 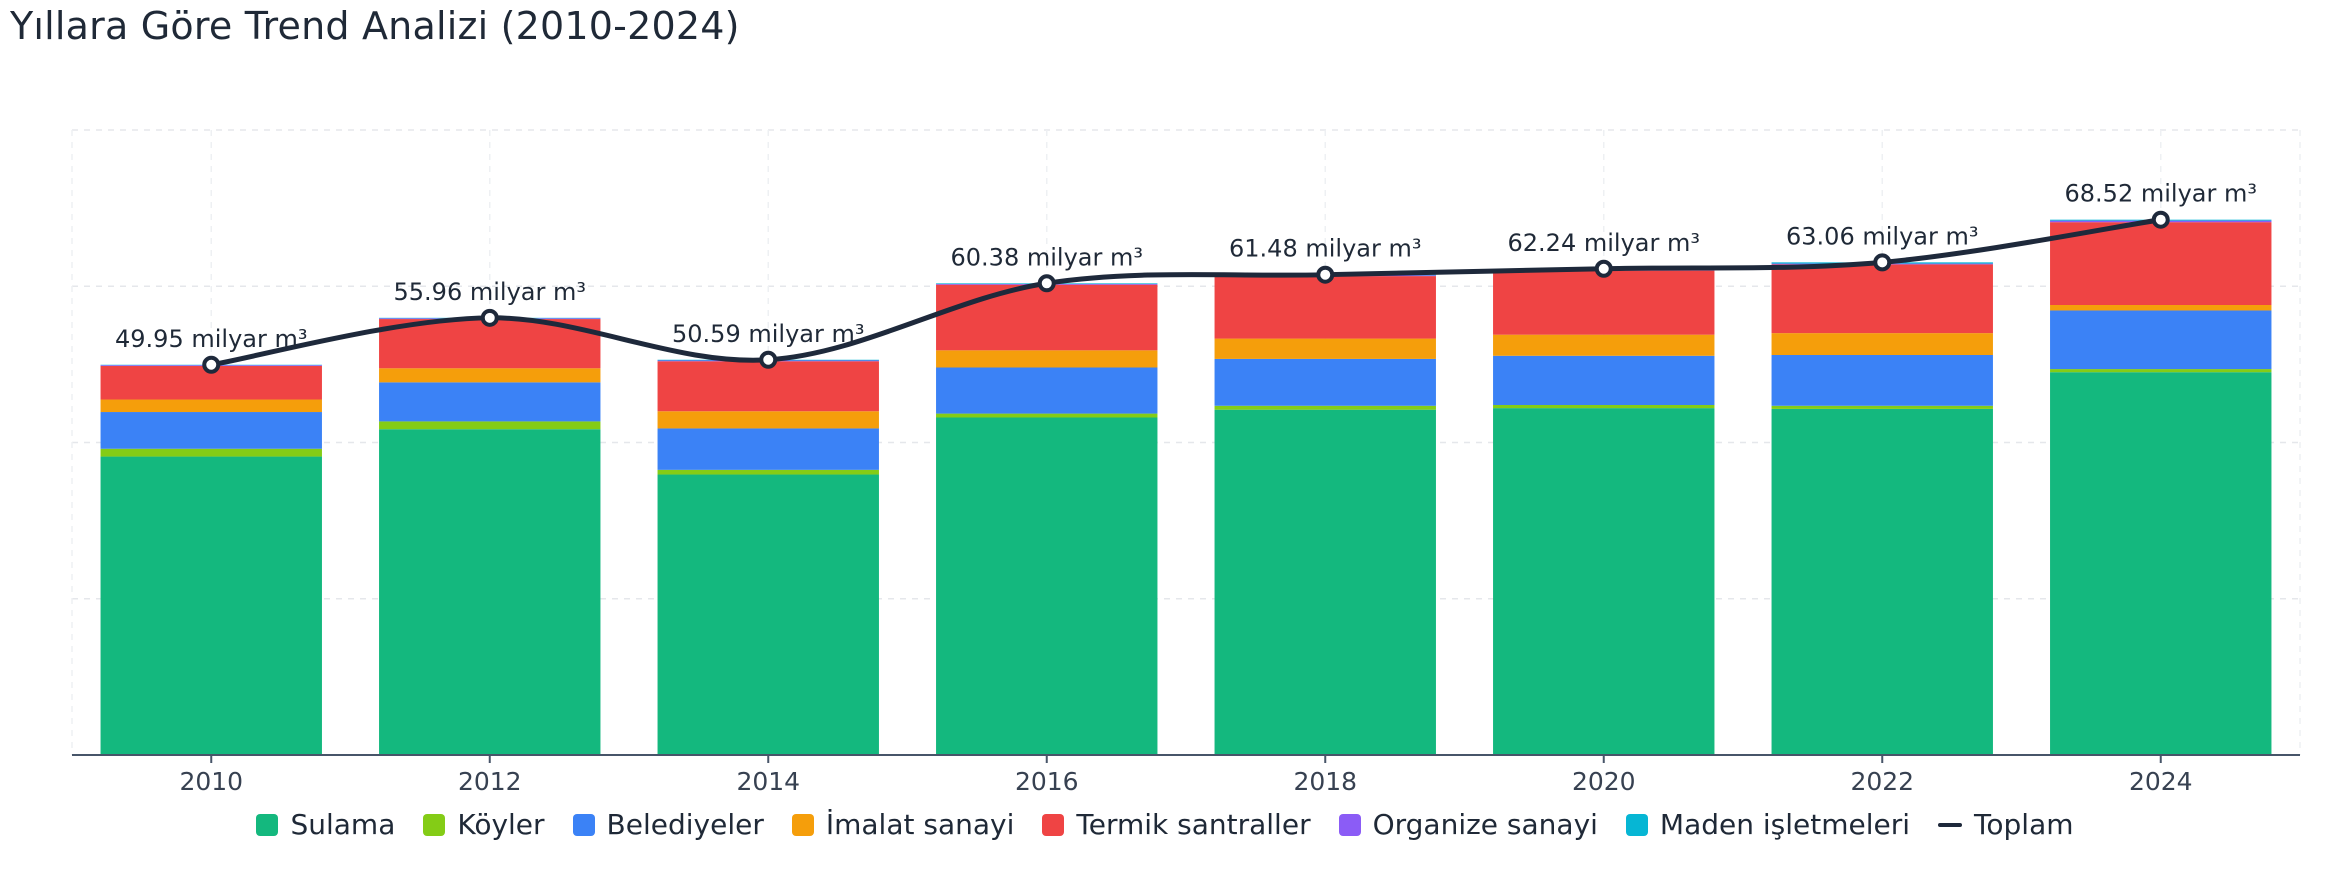 What do you see at coordinates (1950, 824) in the screenshot?
I see `legend-line-swatch` at bounding box center [1950, 824].